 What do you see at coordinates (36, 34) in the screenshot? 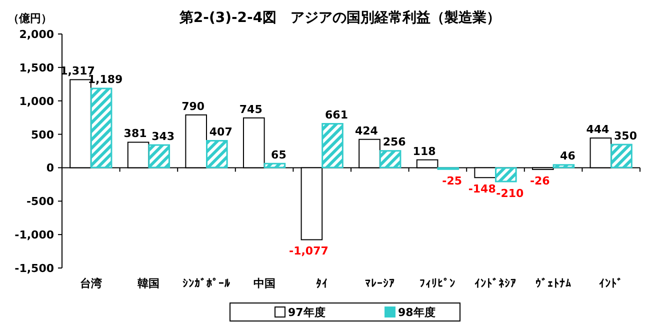
I see `y-tick-label: 2,000` at bounding box center [36, 34].